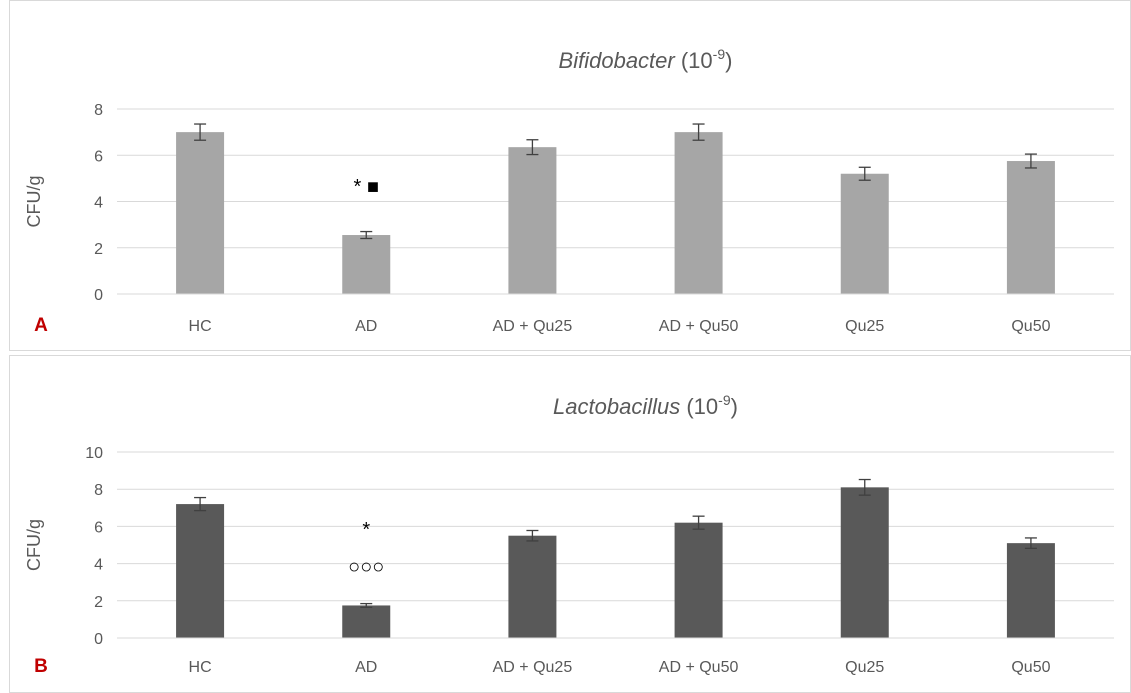 Image resolution: width=1131 pixels, height=693 pixels. I want to click on panel-label: B, so click(41, 666).